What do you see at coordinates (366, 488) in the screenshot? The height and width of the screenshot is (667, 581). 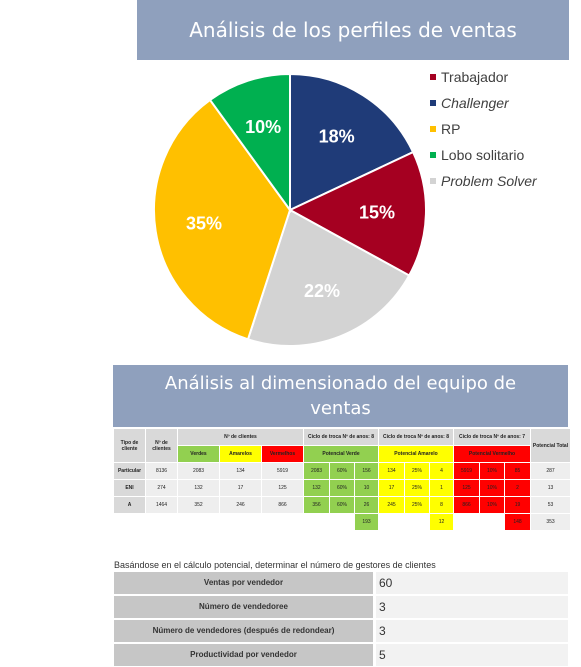 I see `cell: 10` at bounding box center [366, 488].